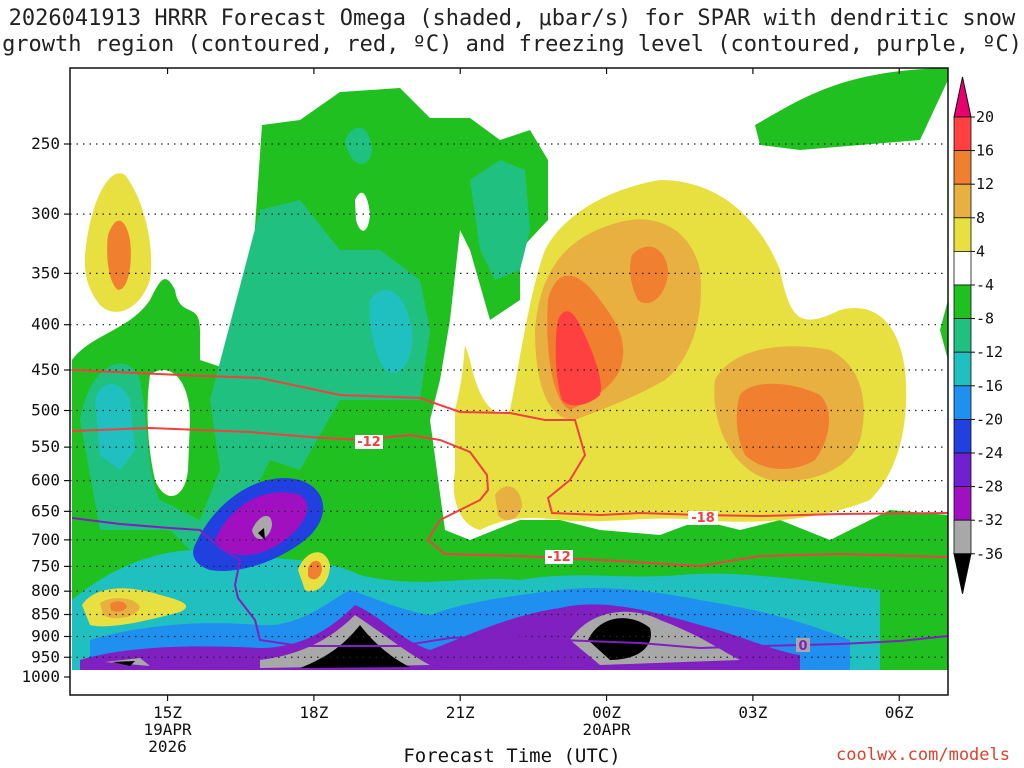 The width and height of the screenshot is (1024, 768). Describe the element at coordinates (45, 635) in the screenshot. I see `y-tick-label-900: 900` at that location.